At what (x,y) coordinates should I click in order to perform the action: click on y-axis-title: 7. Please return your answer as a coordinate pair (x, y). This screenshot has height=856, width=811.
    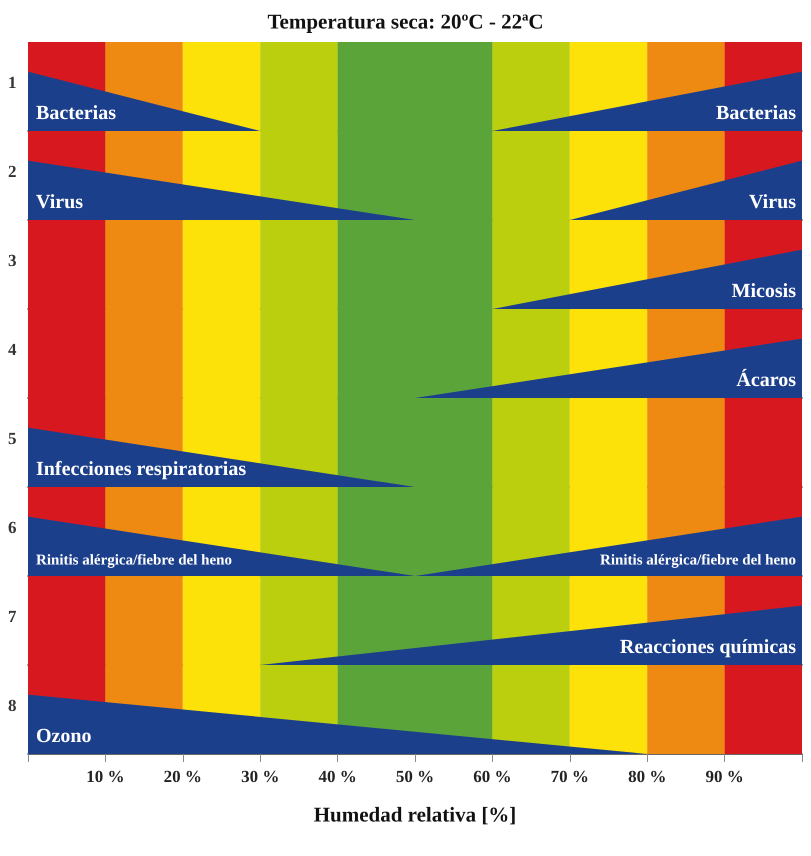
    Looking at the image, I should click on (12, 616).